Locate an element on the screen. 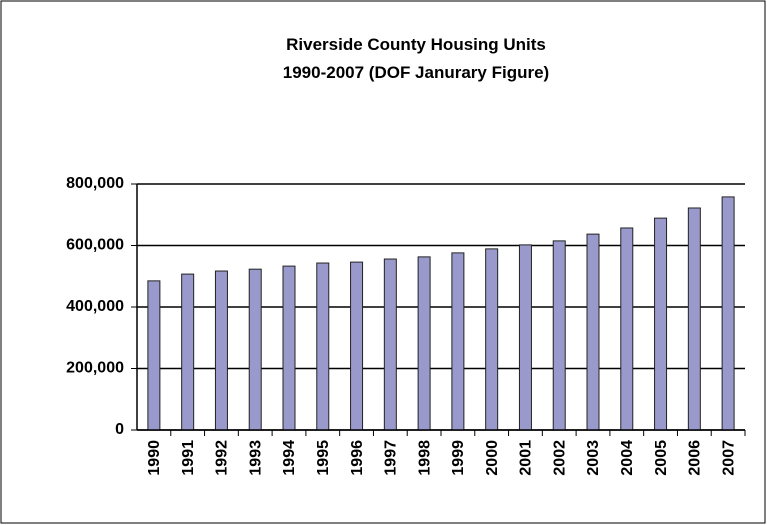 The width and height of the screenshot is (767, 525). y-tick-label: 200,000 is located at coordinates (95, 368).